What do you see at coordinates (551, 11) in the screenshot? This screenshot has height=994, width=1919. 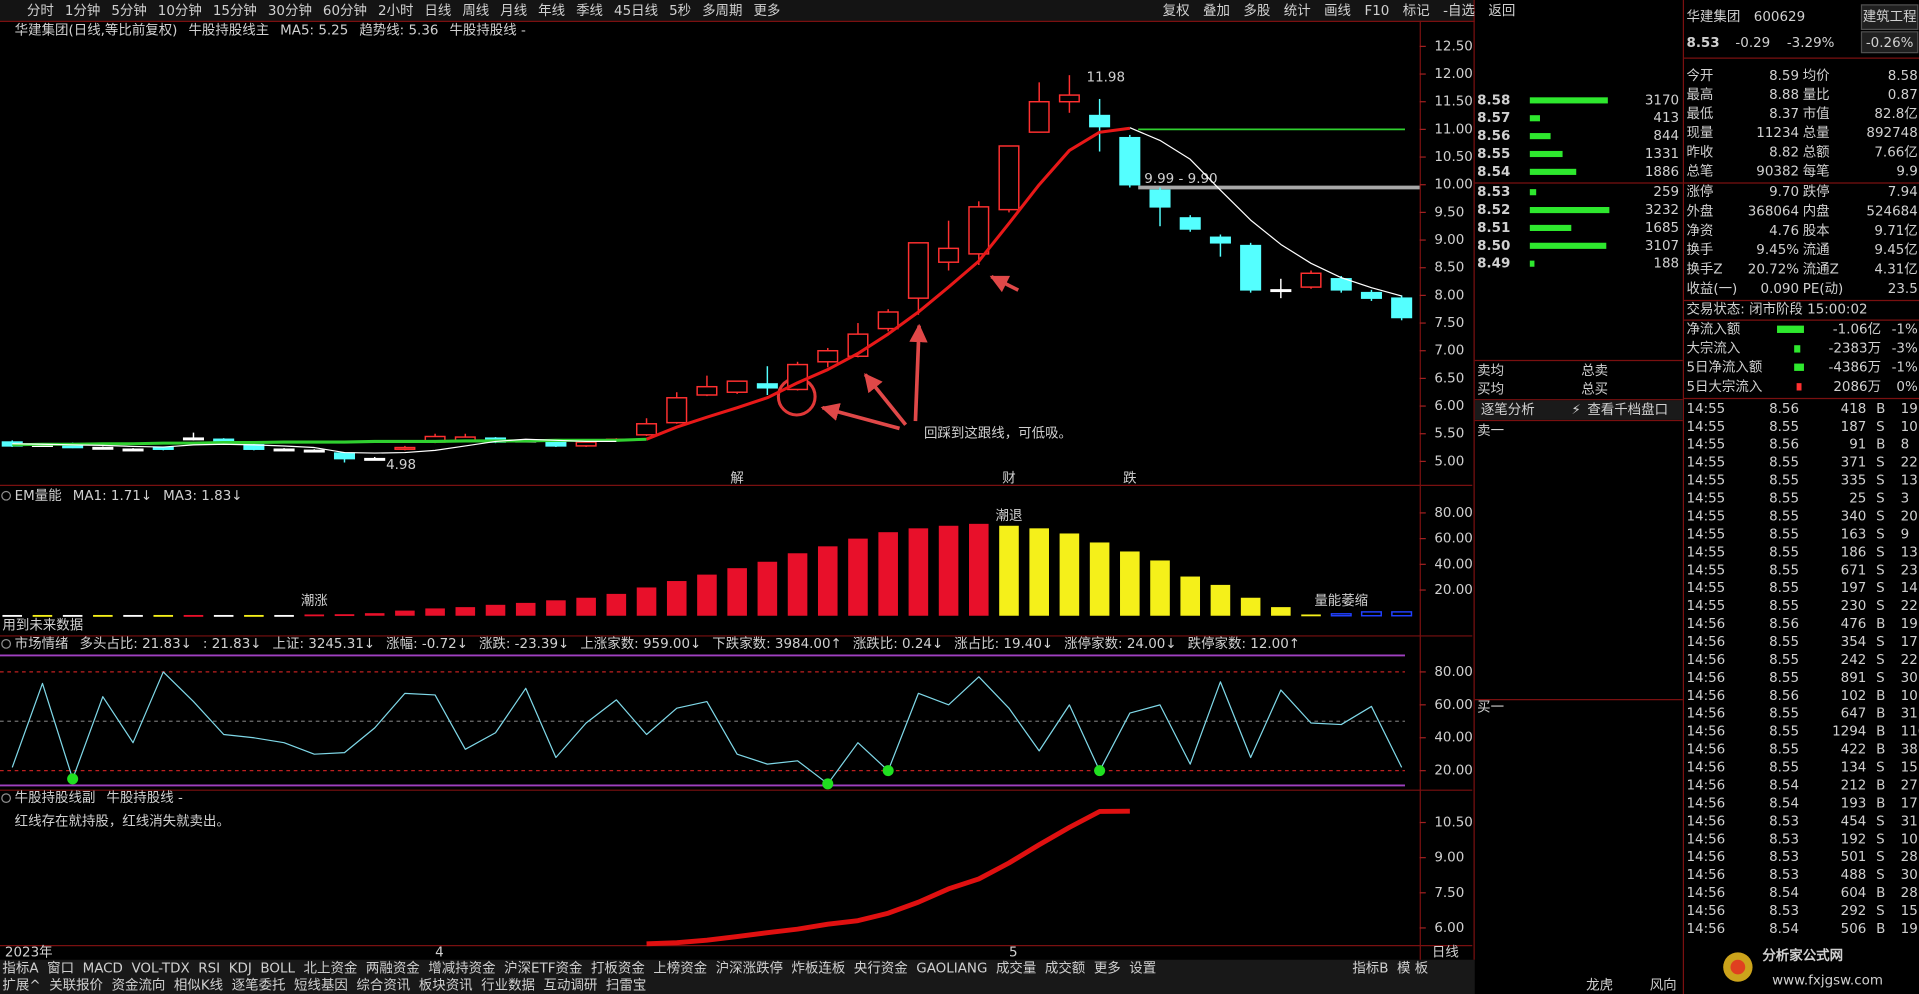 I see `period-tab: 年线` at bounding box center [551, 11].